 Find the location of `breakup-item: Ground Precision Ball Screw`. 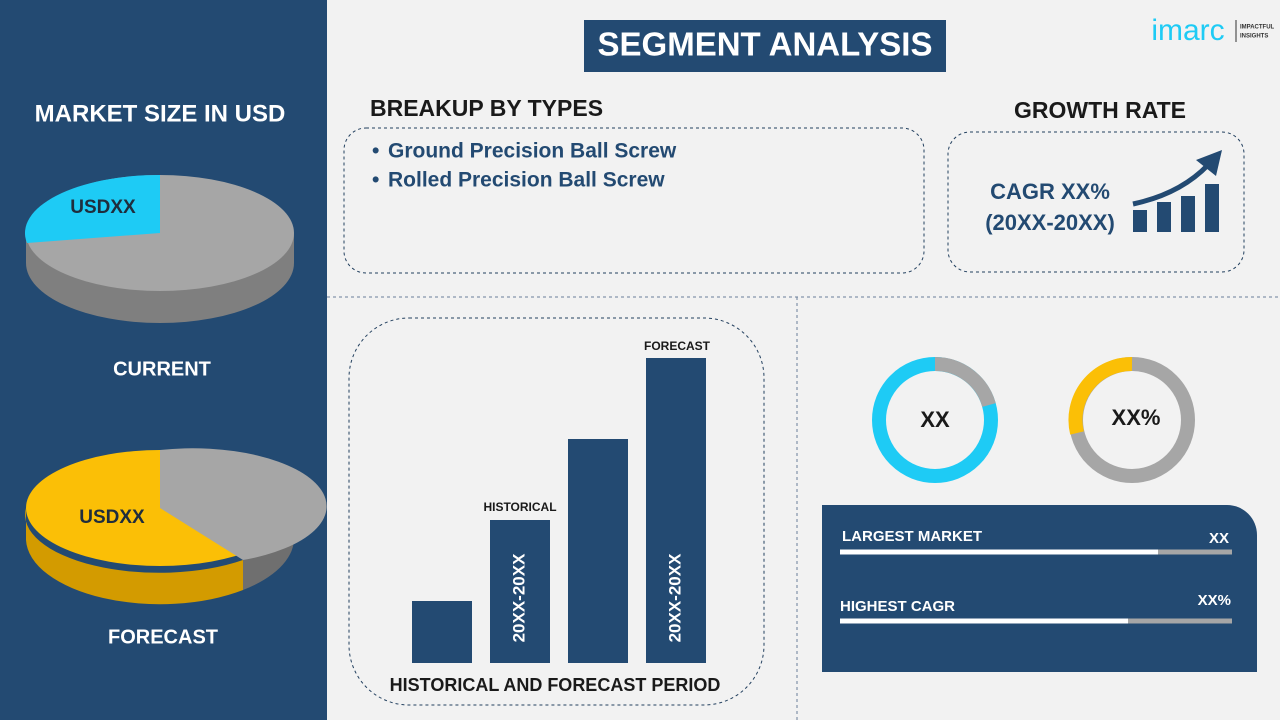

breakup-item: Ground Precision Ball Screw is located at coordinates (532, 151).